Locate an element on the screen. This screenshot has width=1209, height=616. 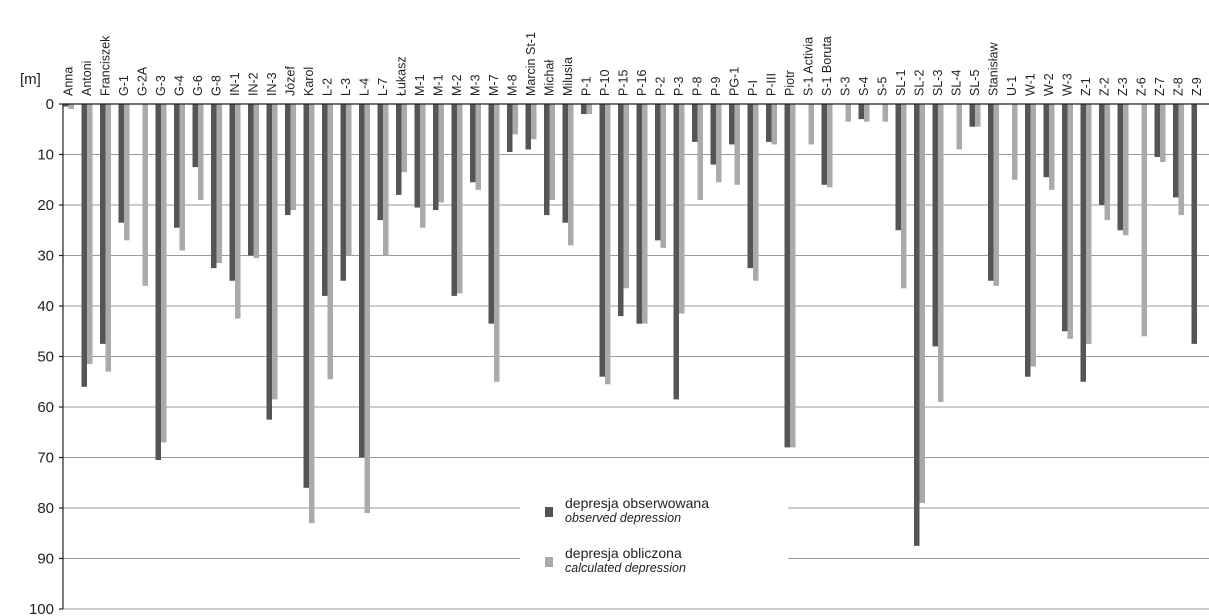
category-label: P-15 is located at coordinates (624, 83).